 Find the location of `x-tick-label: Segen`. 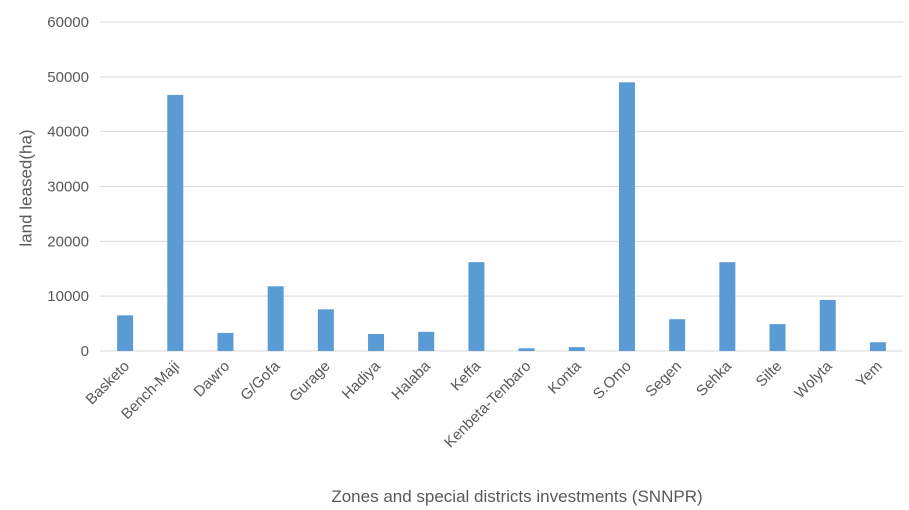

x-tick-label: Segen is located at coordinates (663, 379).